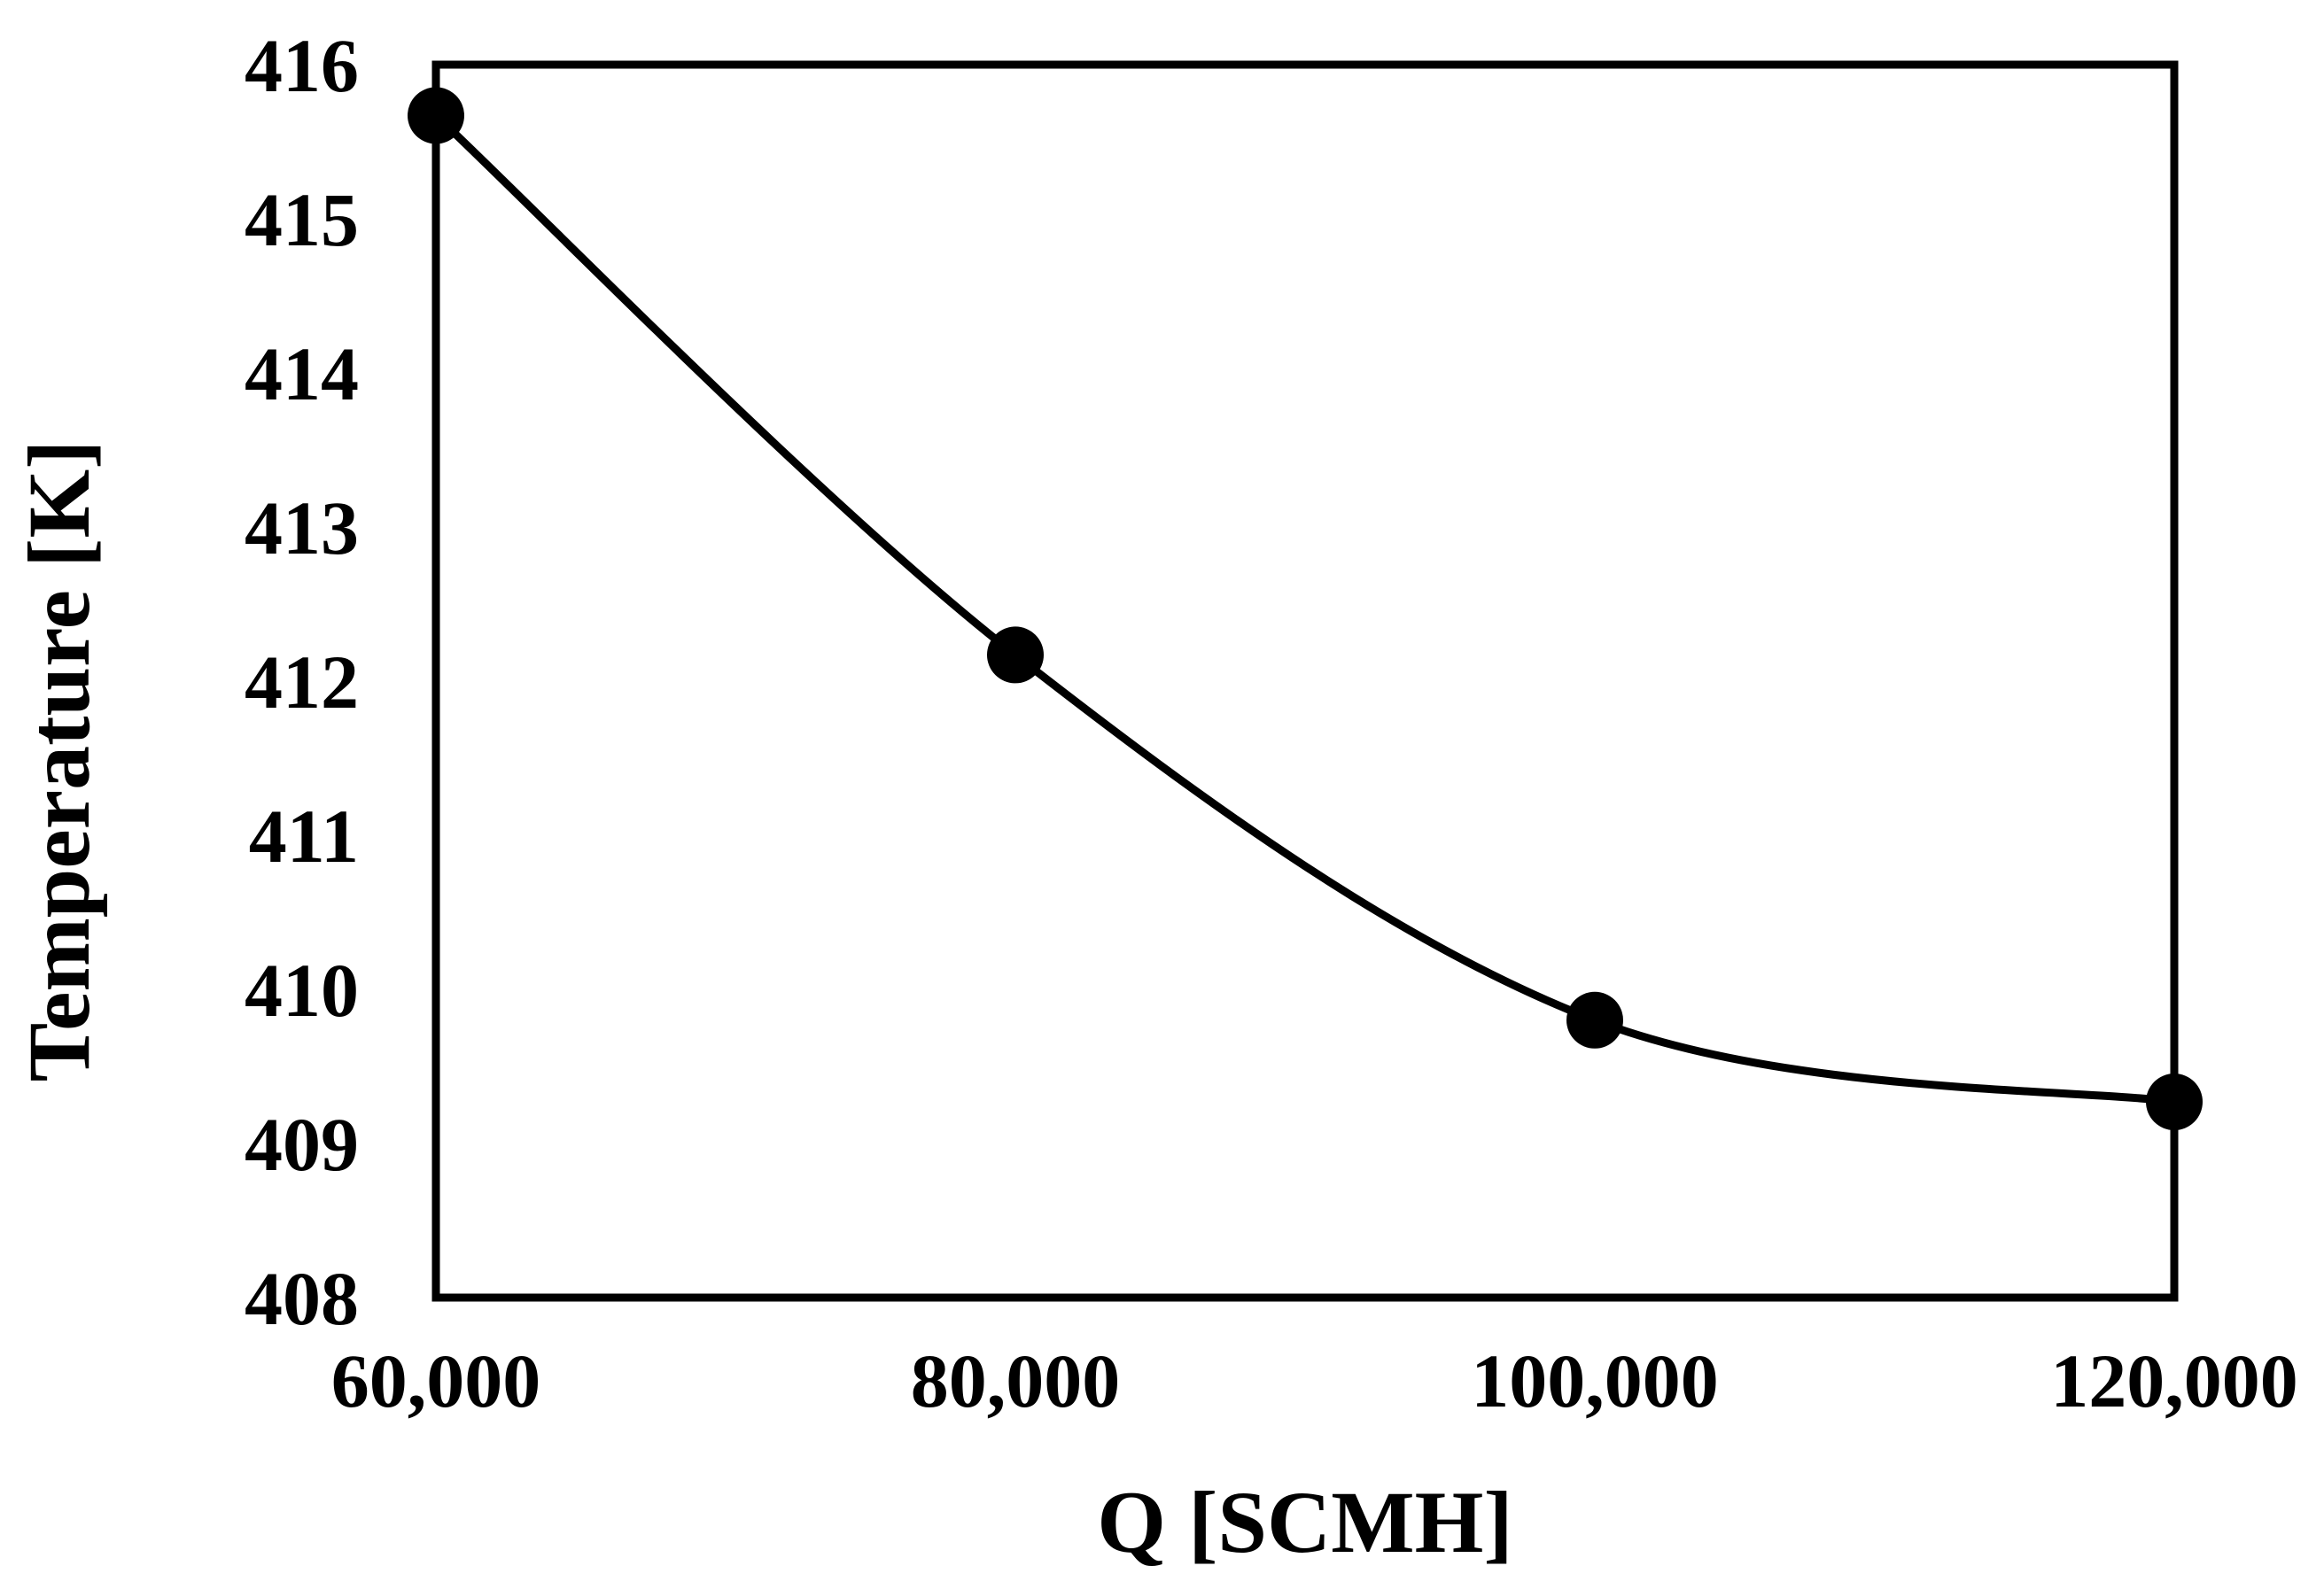 The height and width of the screenshot is (1589, 2324). I want to click on y-tick-labels: 408 409 410 411 412 413 414 415 416, so click(302, 682).